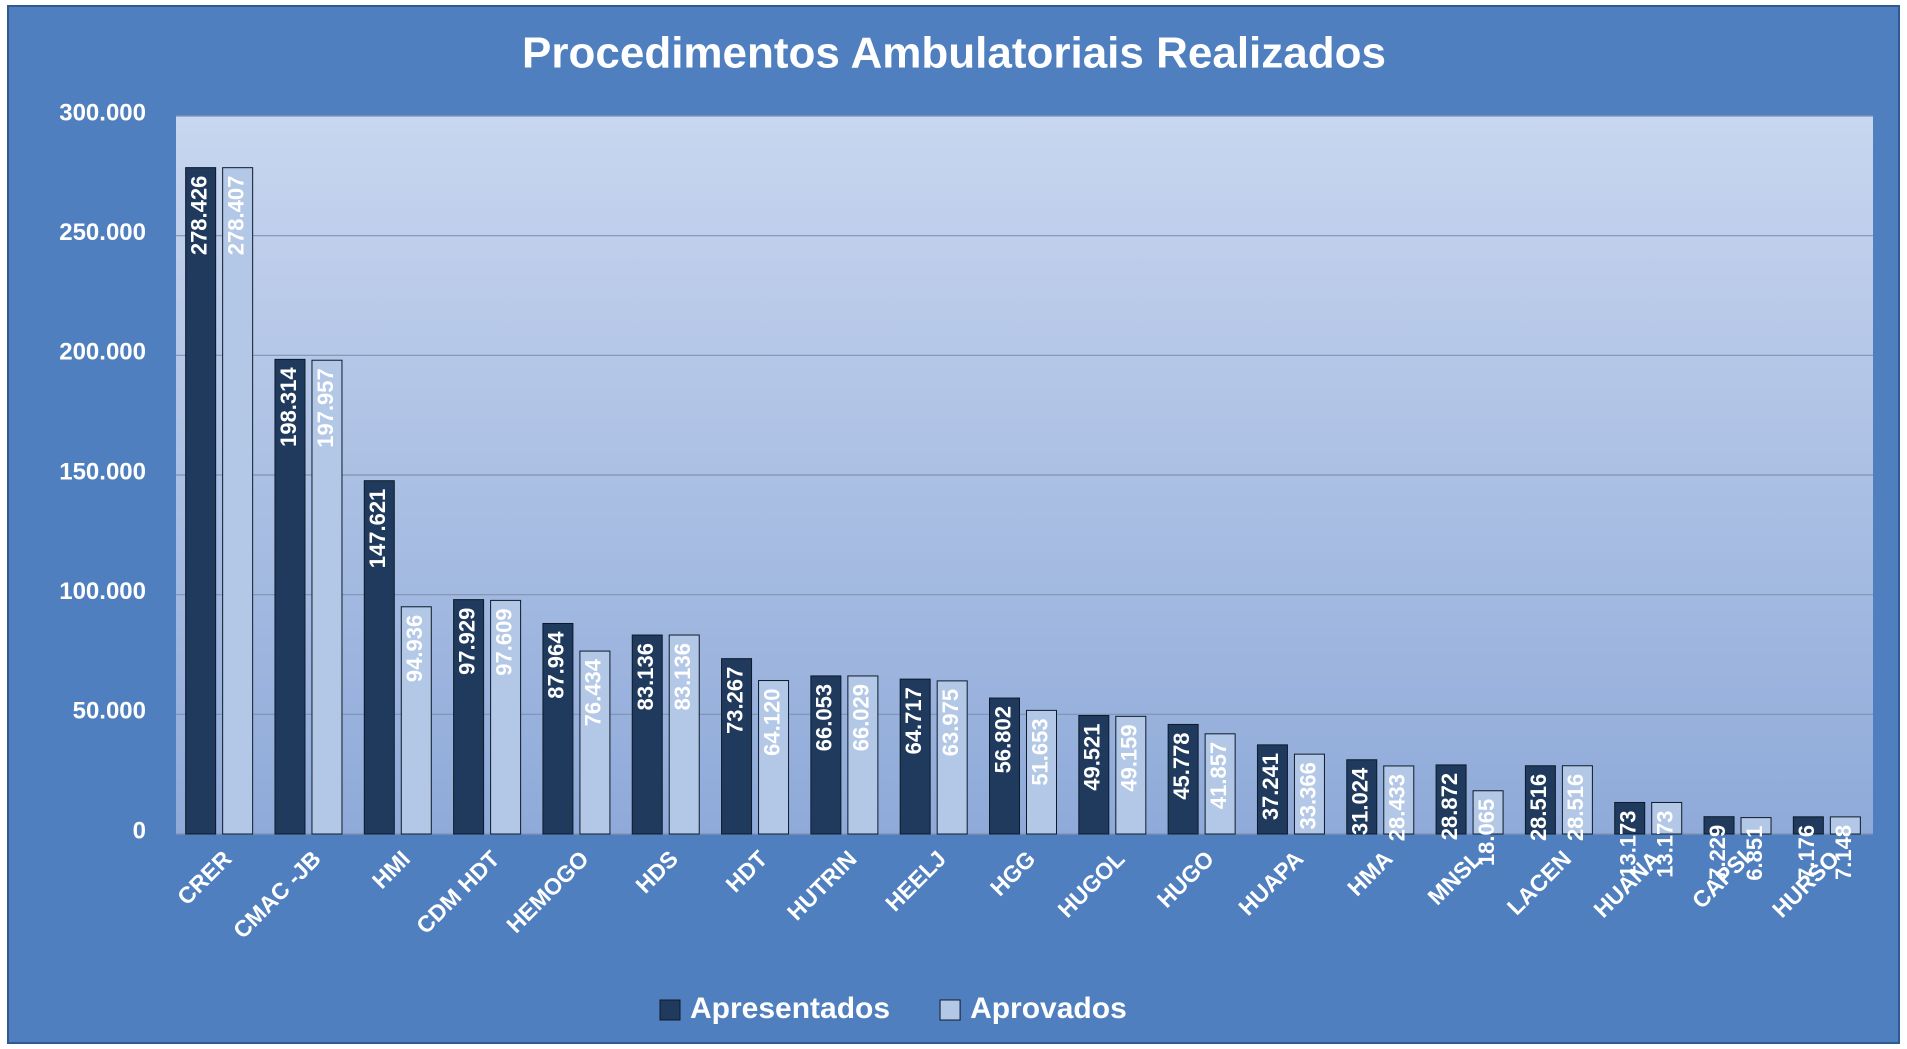 The height and width of the screenshot is (1049, 1907). What do you see at coordinates (377, 529) in the screenshot?
I see `value-label: 147.621` at bounding box center [377, 529].